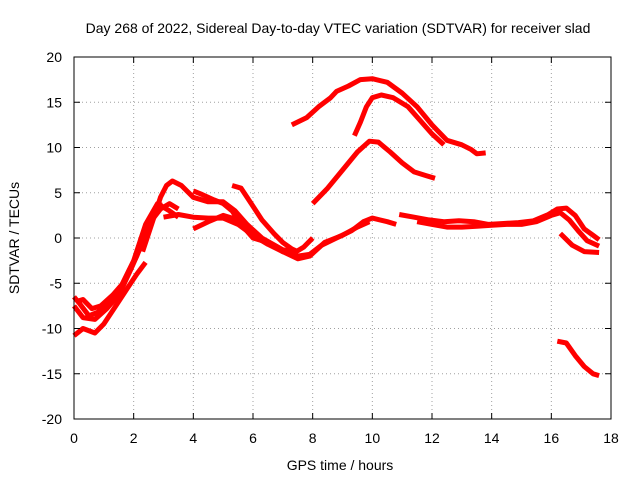 The image size is (640, 480). I want to click on x-tick-label: 12, so click(432, 438).